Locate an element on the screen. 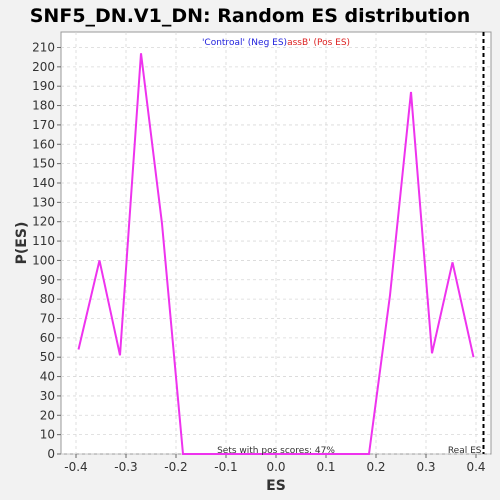  x-tick-label: -0.1 is located at coordinates (225, 467).